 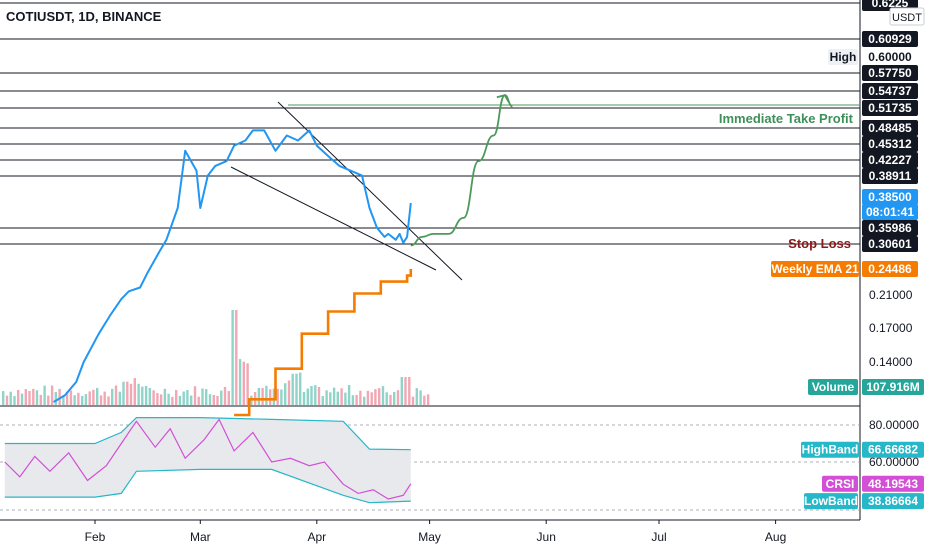 What do you see at coordinates (890, 197) in the screenshot?
I see `last-price-badge-text: 0.38500` at bounding box center [890, 197].